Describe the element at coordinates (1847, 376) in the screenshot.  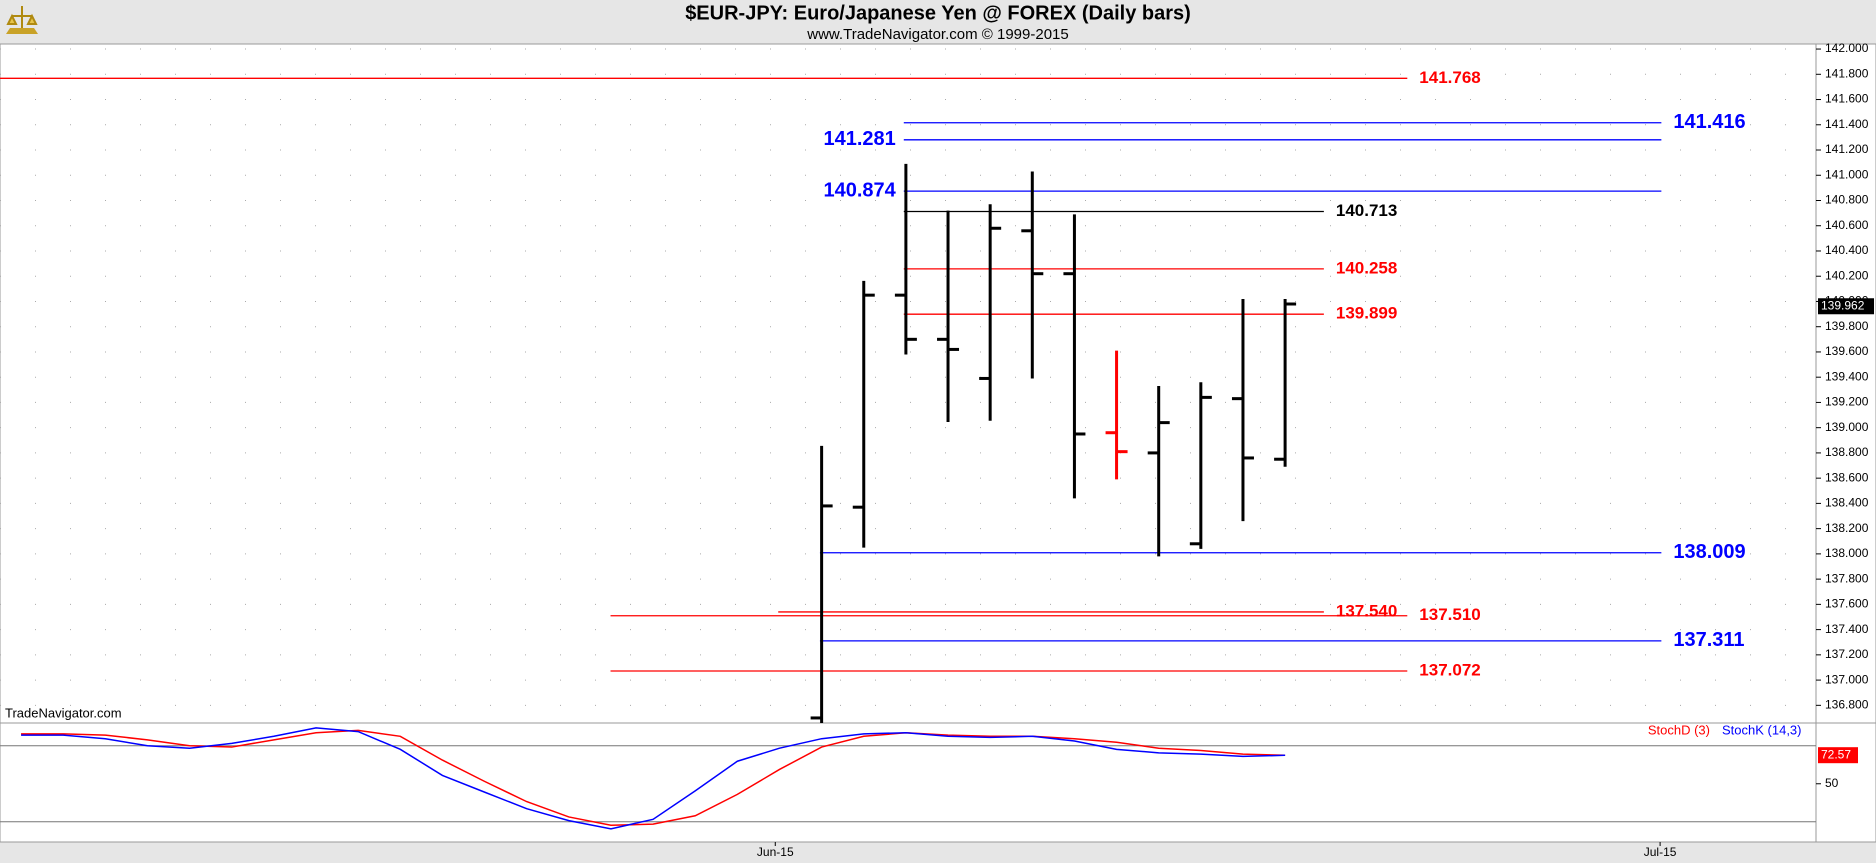
I see `y-tick-label: 139.400` at that location.